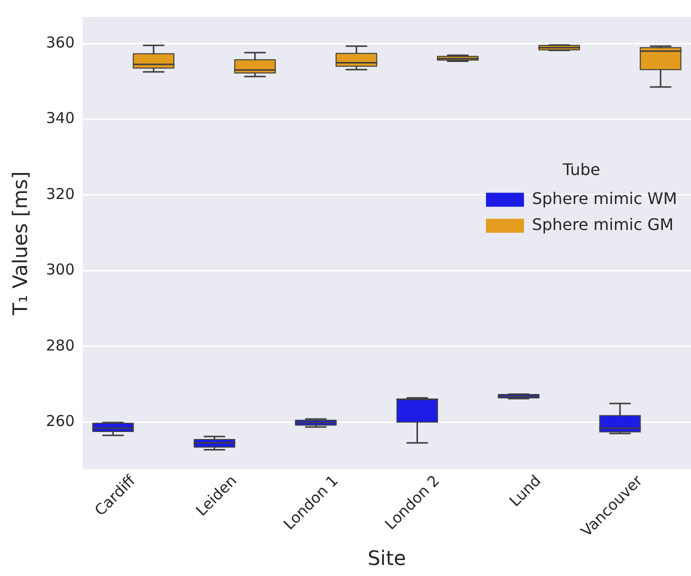 The image size is (691, 576). Describe the element at coordinates (60, 193) in the screenshot. I see `y-tick-label: 320` at that location.